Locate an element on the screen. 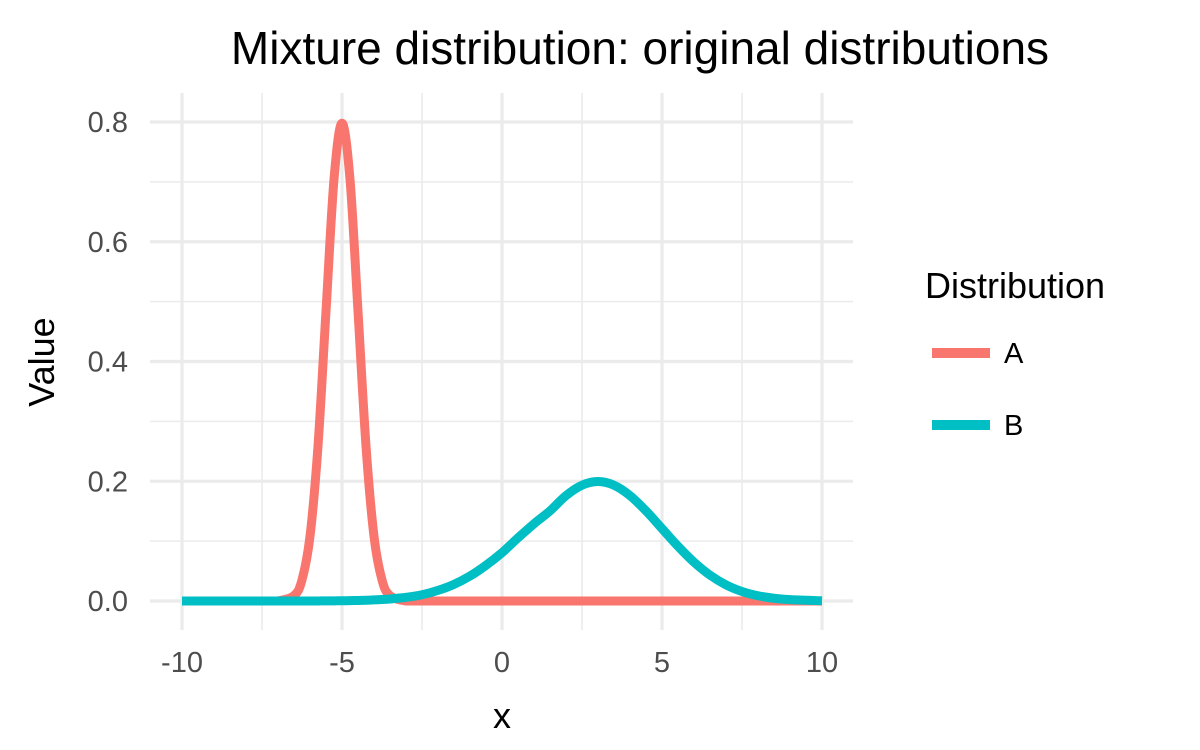 The image size is (1200, 750). y-tick-label: 0.4 is located at coordinates (108, 363).